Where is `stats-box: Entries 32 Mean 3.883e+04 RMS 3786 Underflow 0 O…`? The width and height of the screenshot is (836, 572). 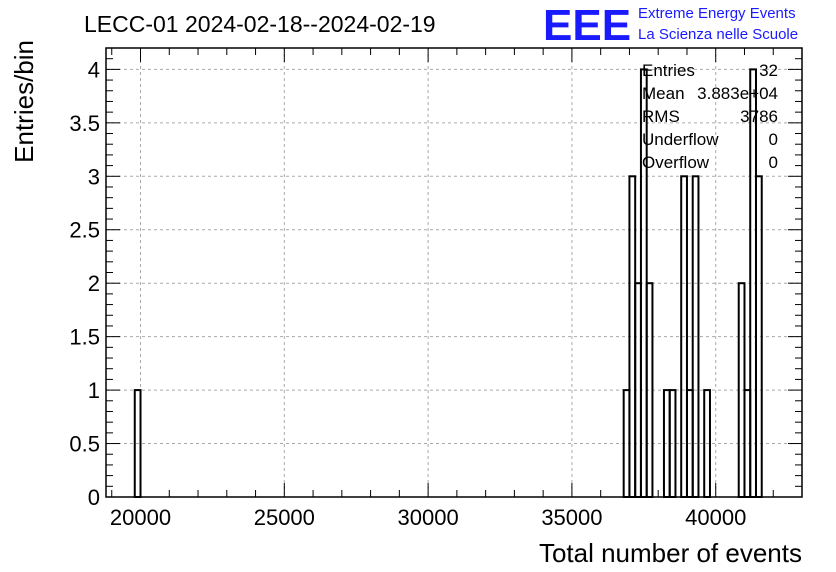
stats-box: Entries 32 Mean 3.883e+04 RMS 3786 Underflow 0 O… is located at coordinates (710, 116).